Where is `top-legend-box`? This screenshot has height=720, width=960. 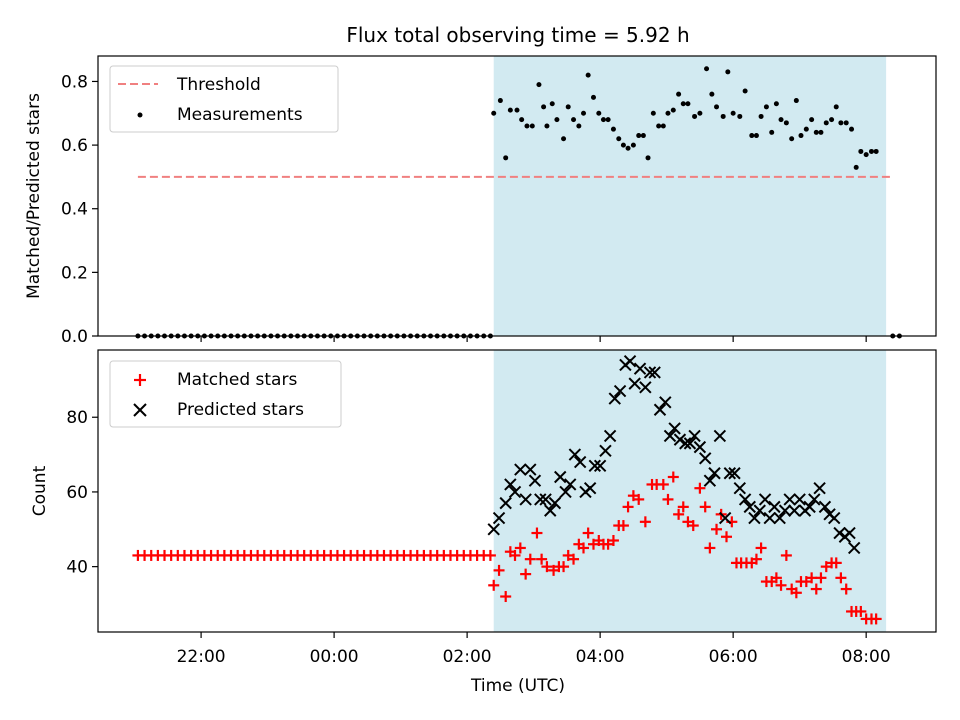 top-legend-box is located at coordinates (224, 99).